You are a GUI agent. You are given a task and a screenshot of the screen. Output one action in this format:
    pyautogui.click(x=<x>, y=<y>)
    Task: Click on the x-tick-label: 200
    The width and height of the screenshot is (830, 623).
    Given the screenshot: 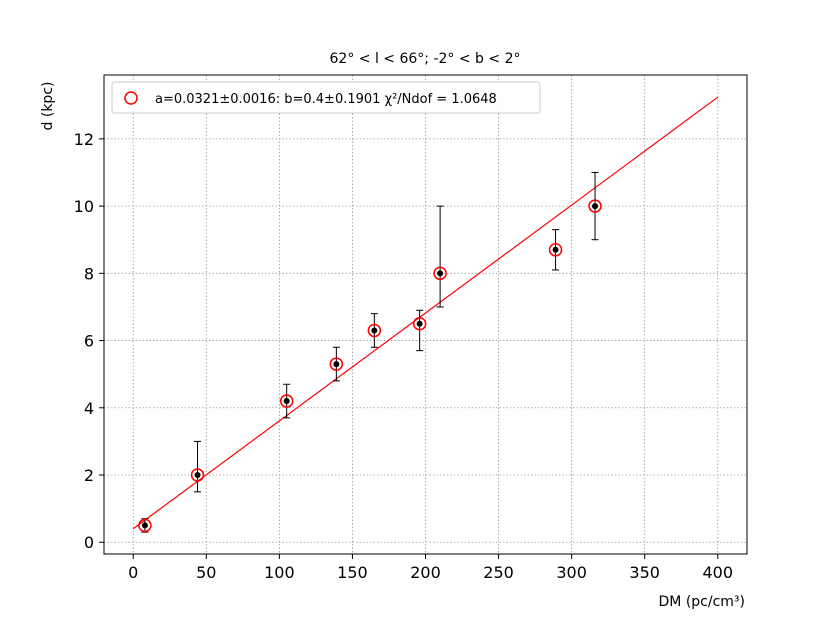 What is the action you would take?
    pyautogui.click(x=425, y=572)
    